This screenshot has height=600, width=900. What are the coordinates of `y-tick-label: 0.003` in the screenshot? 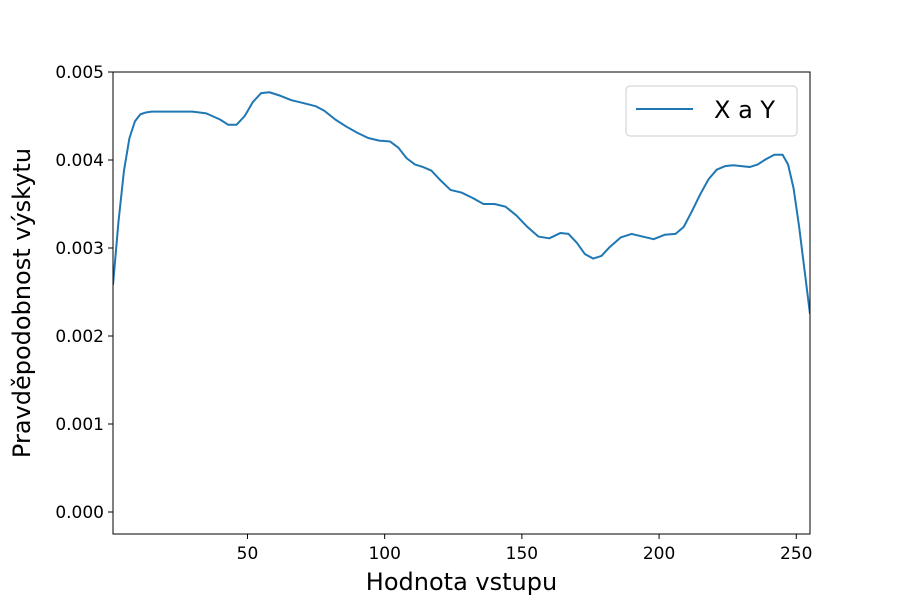 It's located at (79, 249).